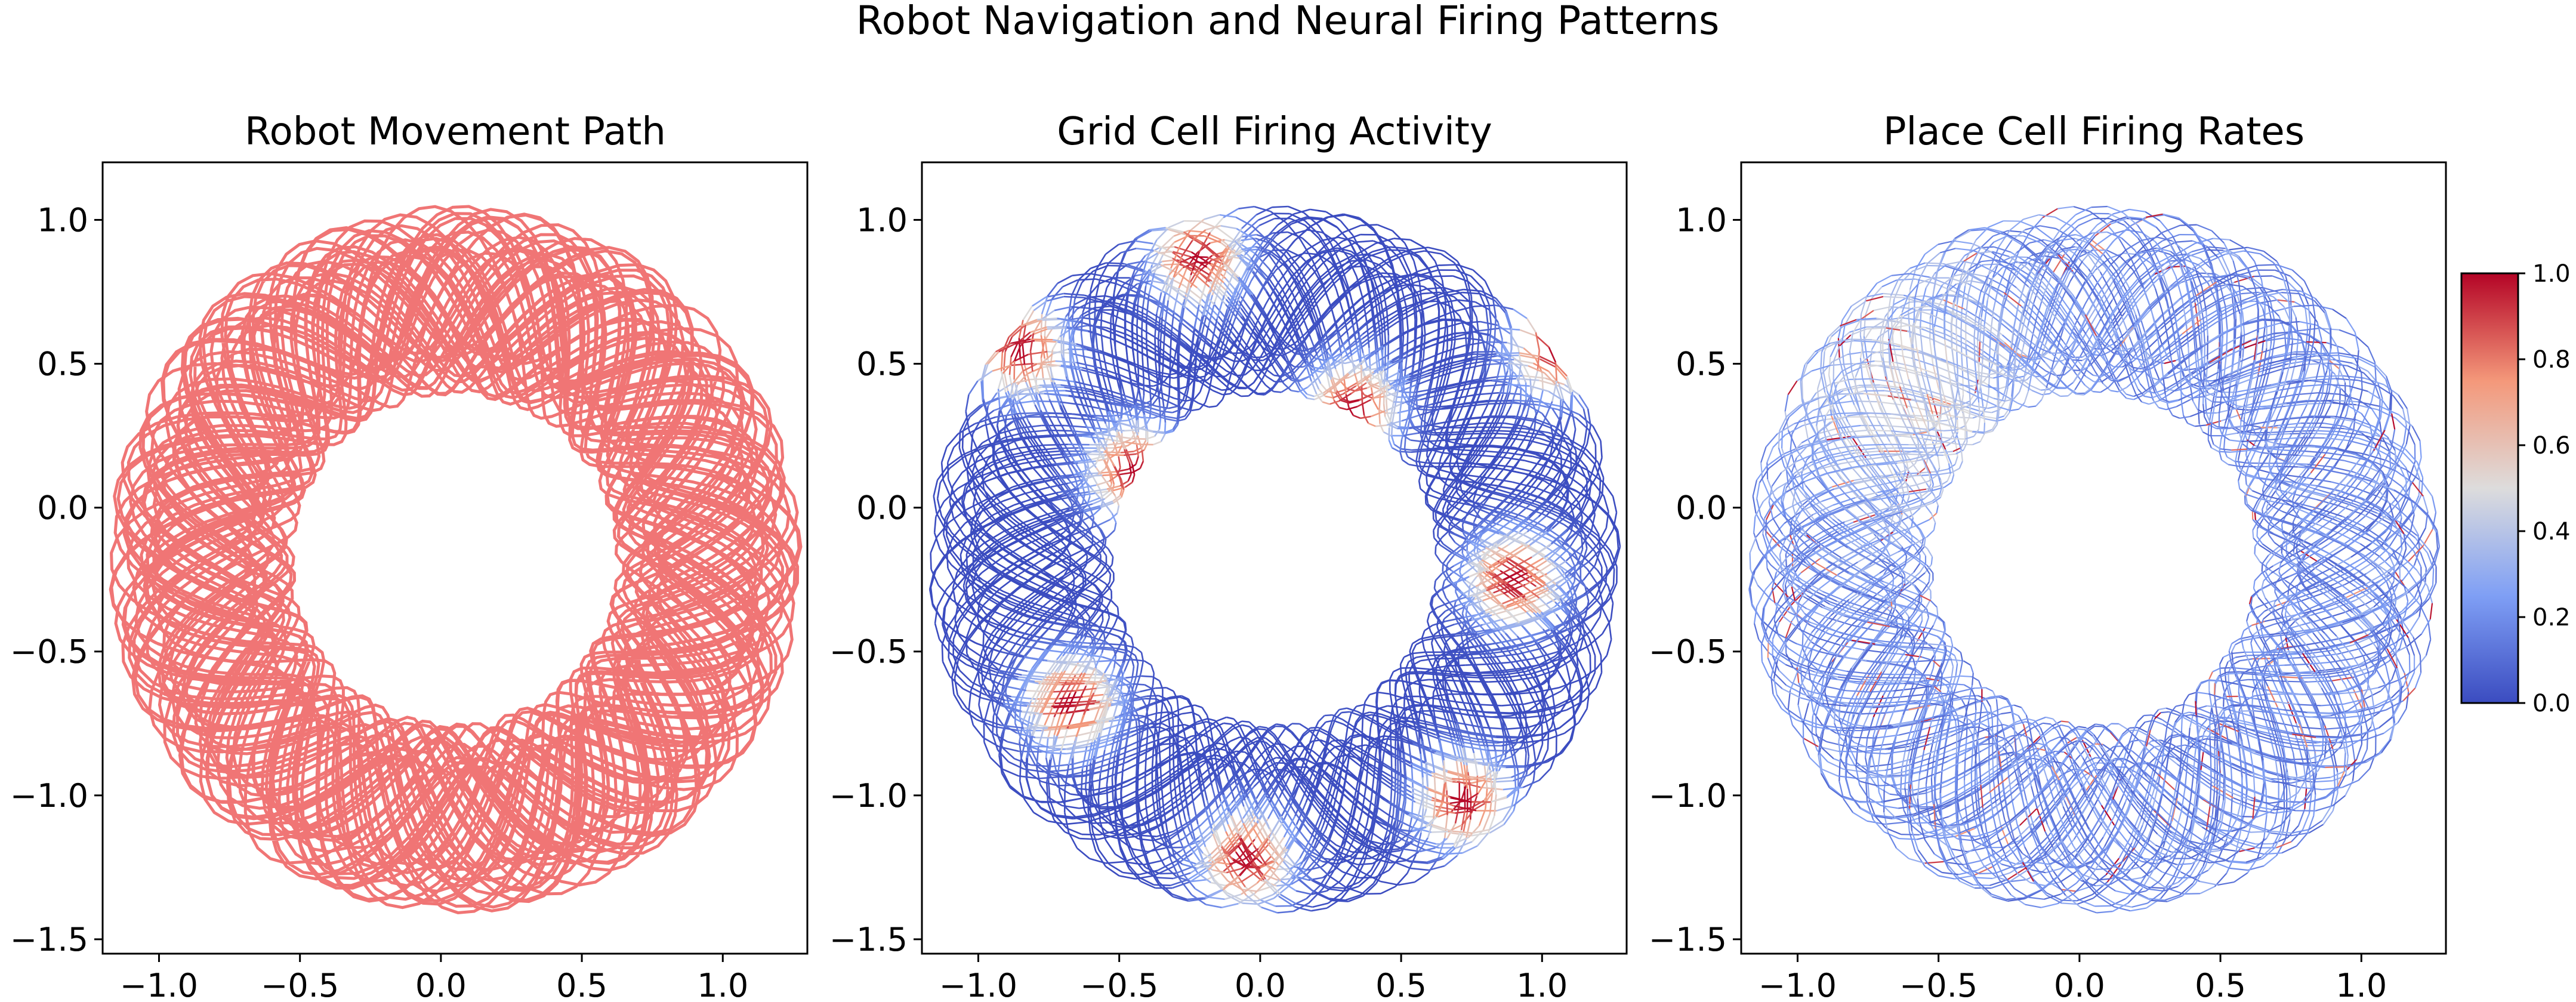 The width and height of the screenshot is (2576, 1002). Describe the element at coordinates (62, 220) in the screenshot. I see `y-tick-label: 1.0` at that location.